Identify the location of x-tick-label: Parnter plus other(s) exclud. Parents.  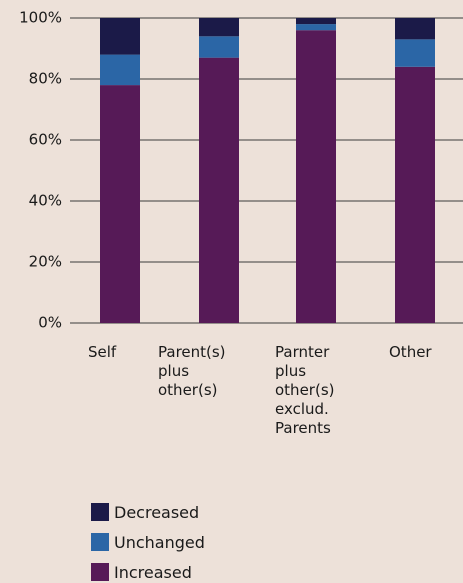
(305, 390).